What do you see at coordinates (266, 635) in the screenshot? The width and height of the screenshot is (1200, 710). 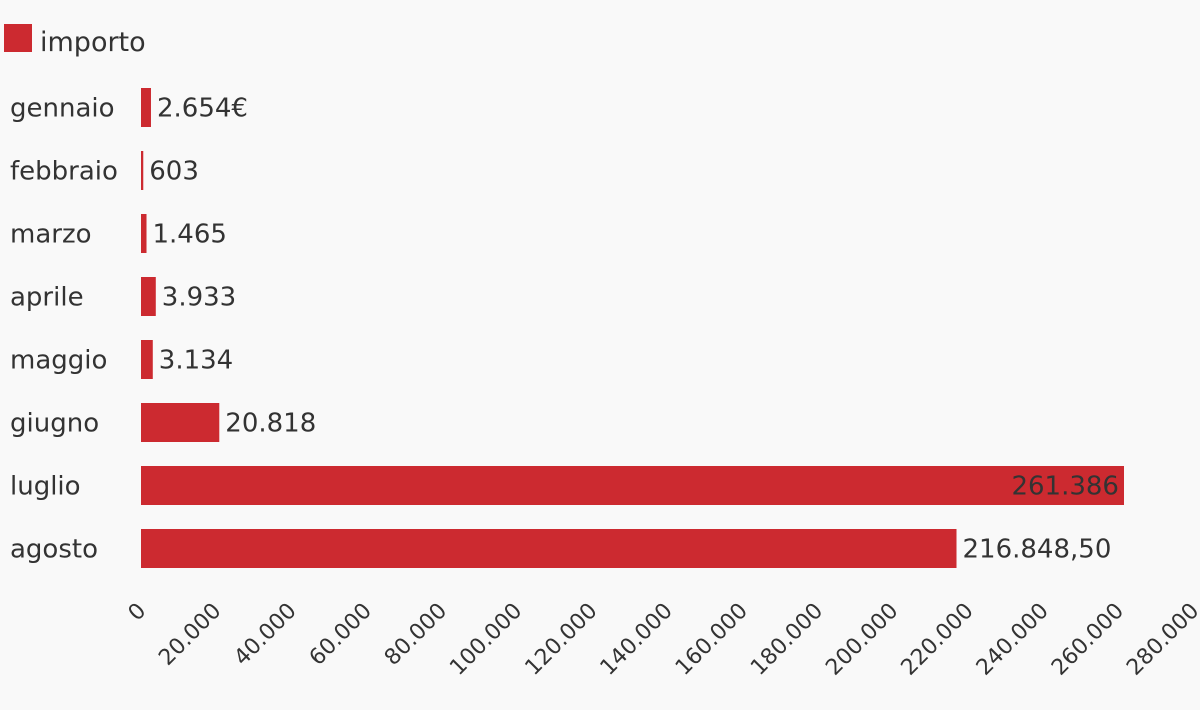 I see `x-tick-label: 40.000` at bounding box center [266, 635].